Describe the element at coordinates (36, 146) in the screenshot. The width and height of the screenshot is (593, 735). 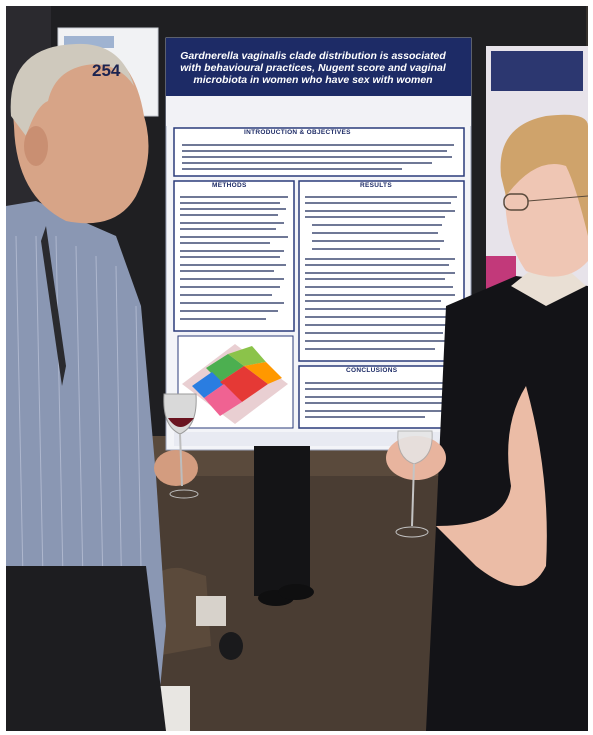
I see `man-ear` at that location.